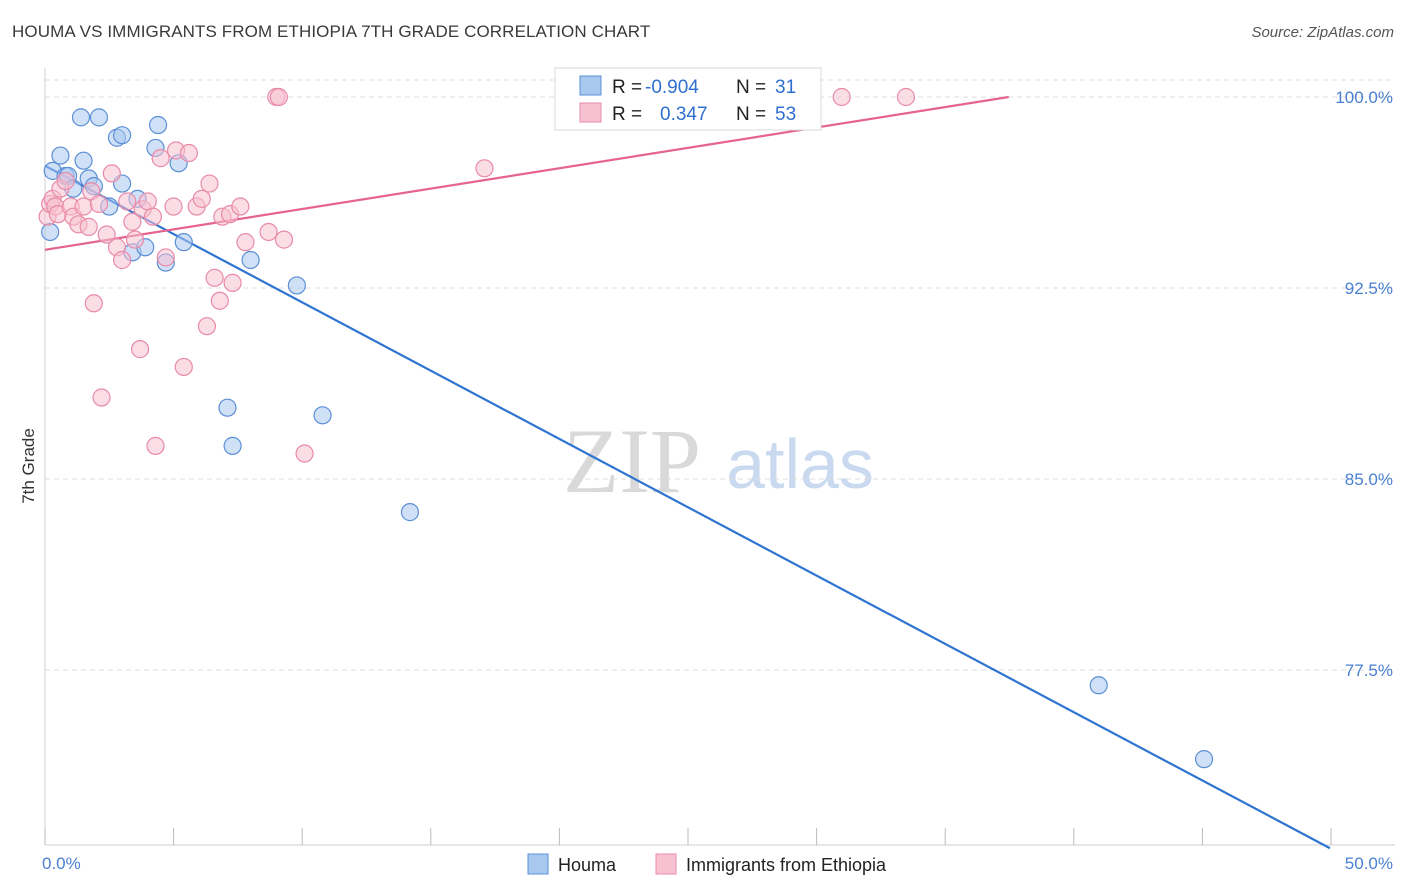 The width and height of the screenshot is (1406, 892). I want to click on bottom-legend-swatch-ethiopia, so click(666, 864).